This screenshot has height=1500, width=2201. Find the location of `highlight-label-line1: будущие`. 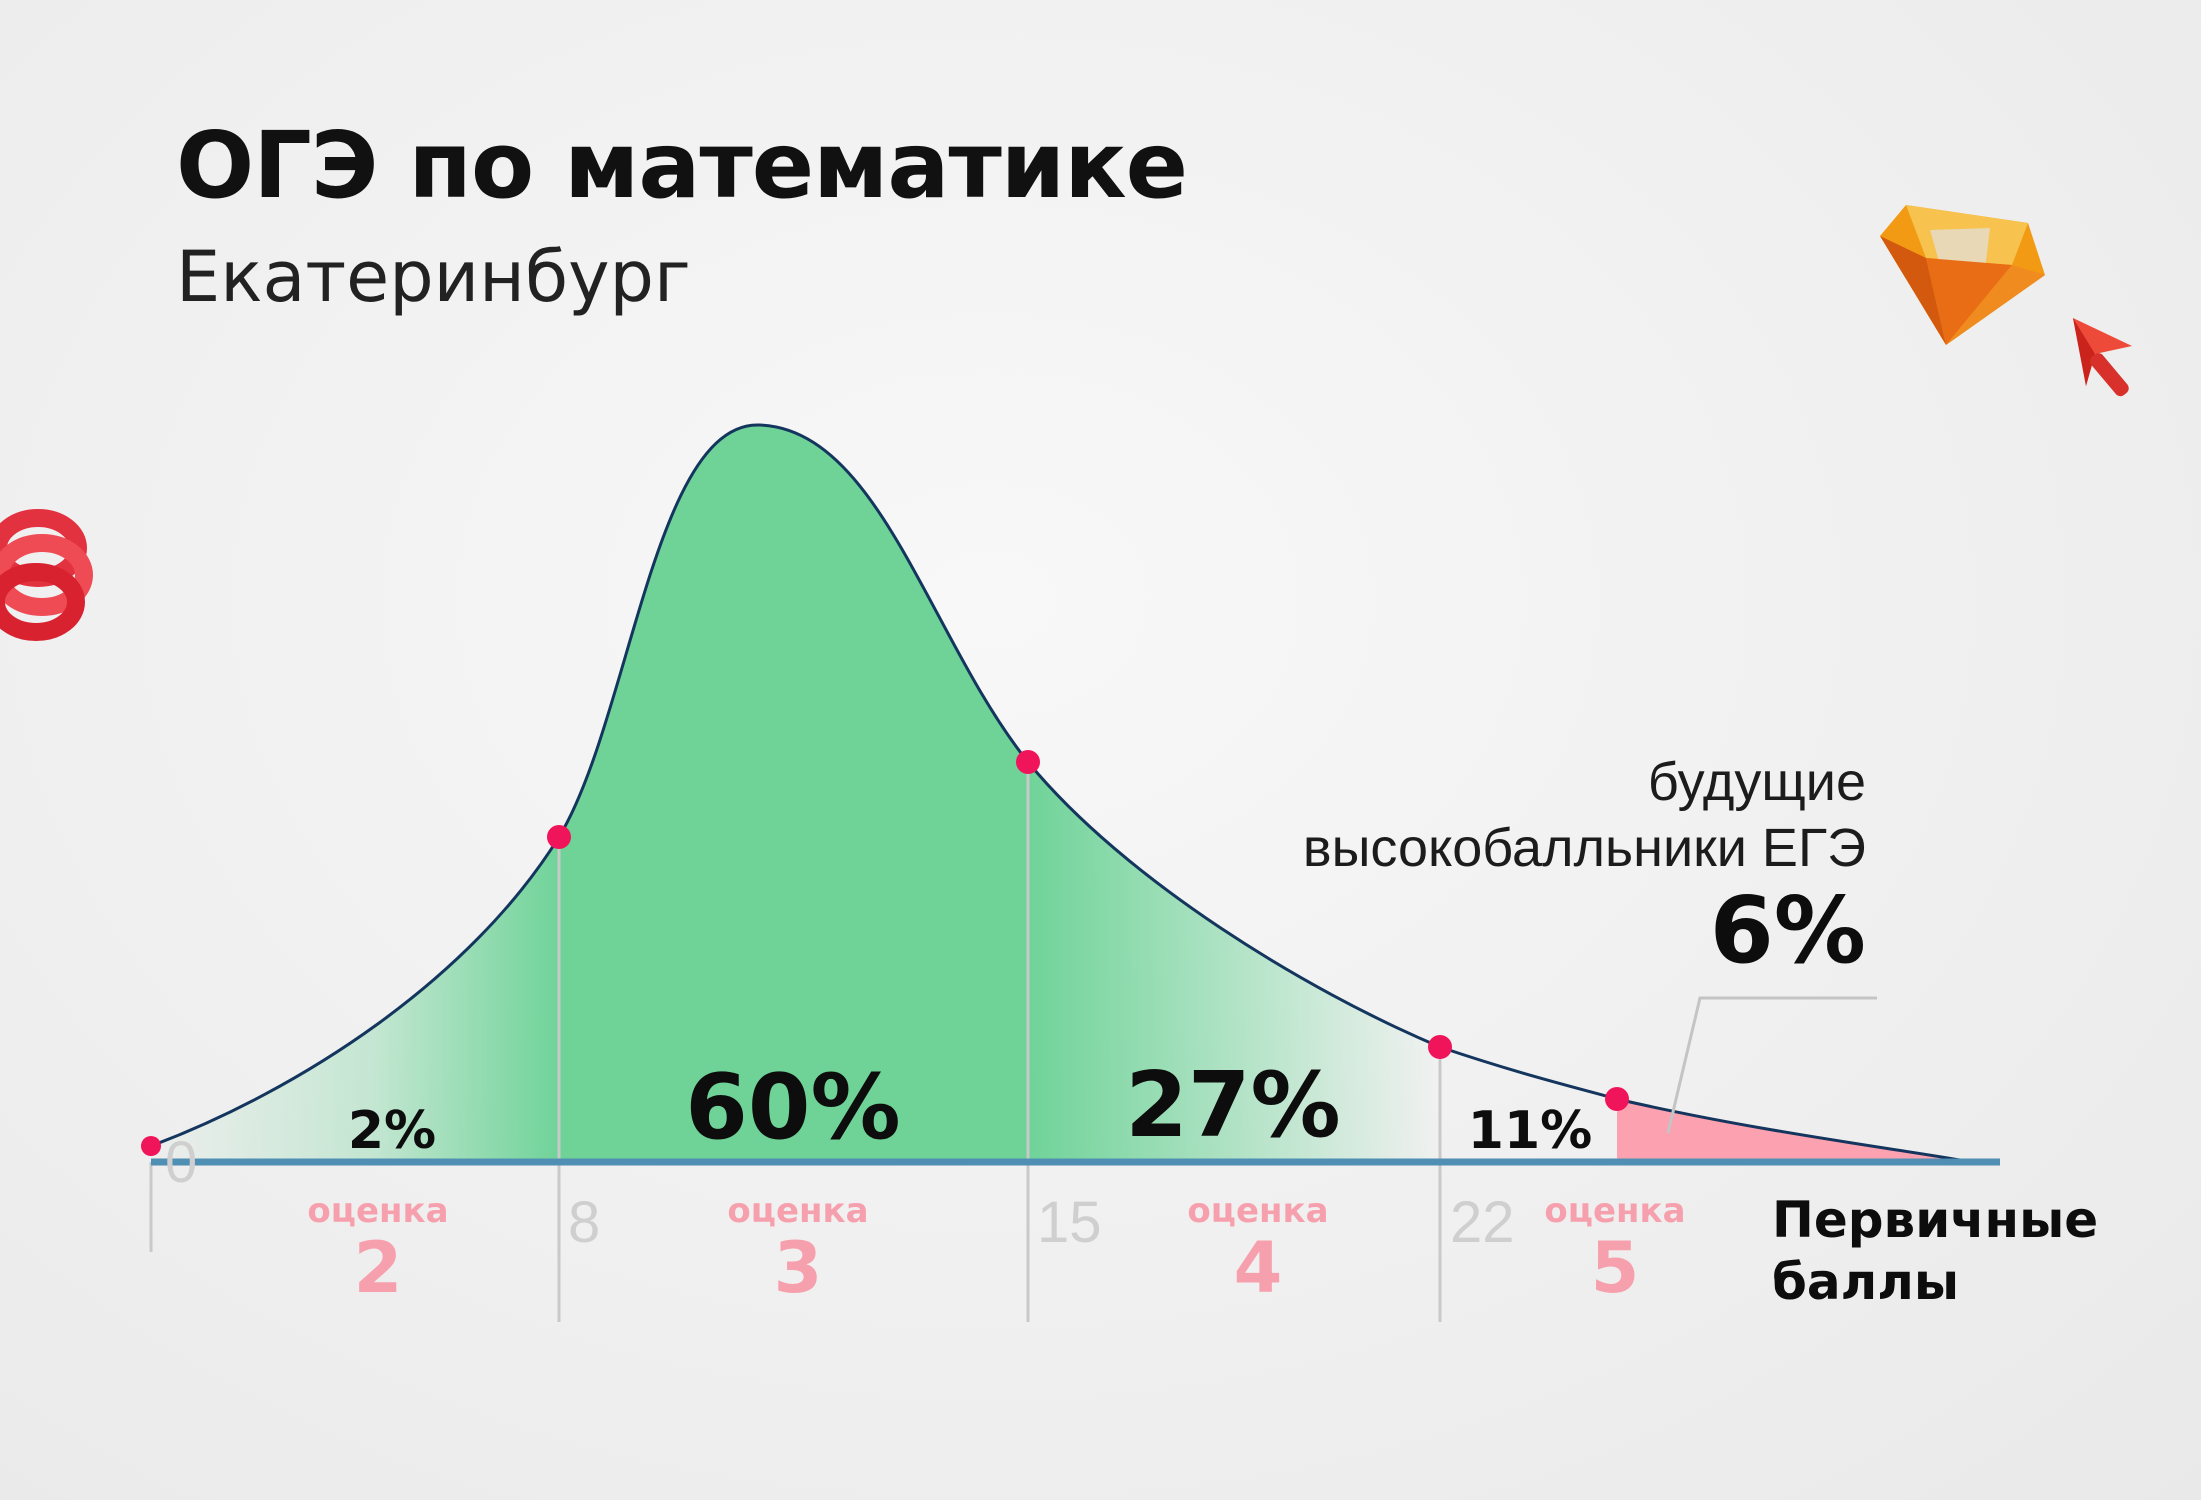

highlight-label-line1: будущие is located at coordinates (1757, 782).